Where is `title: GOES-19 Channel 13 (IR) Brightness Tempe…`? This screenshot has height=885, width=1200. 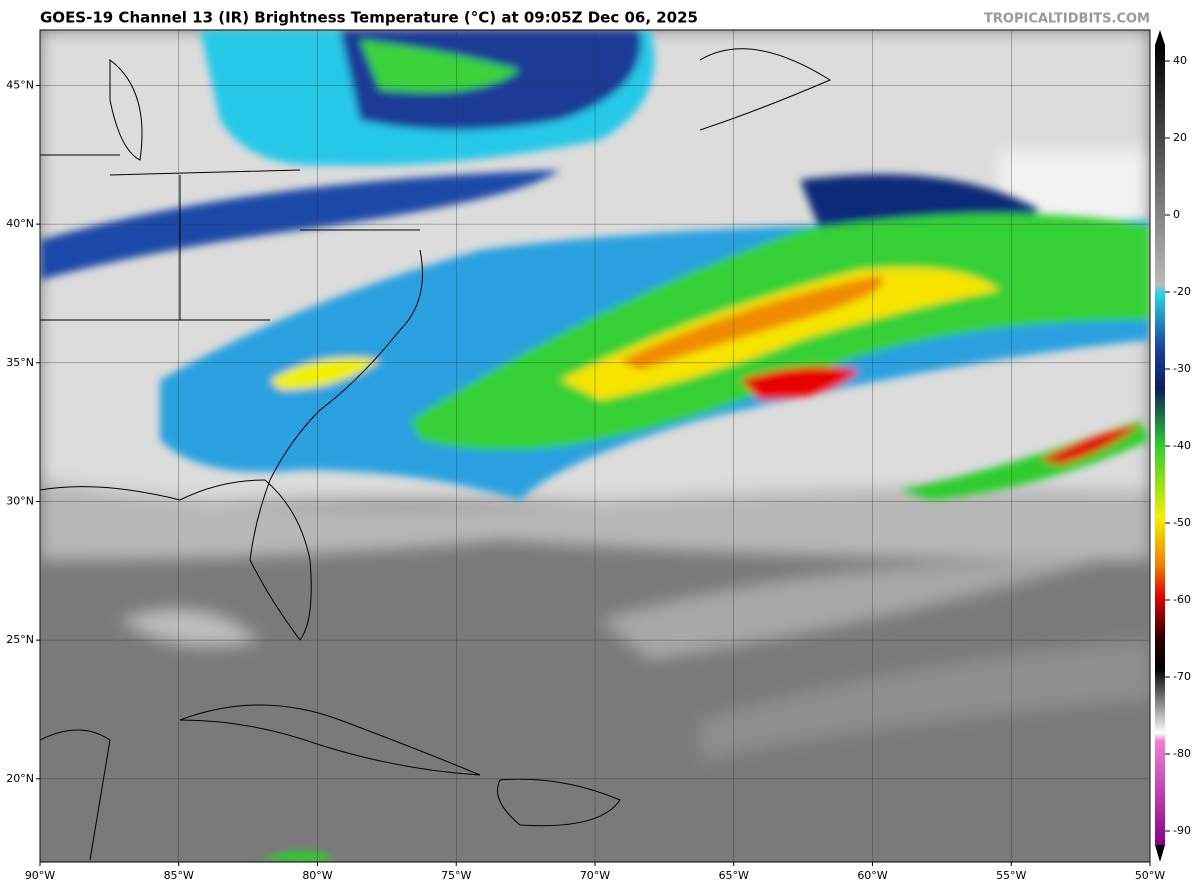
title: GOES-19 Channel 13 (IR) Brightness Tempe… is located at coordinates (369, 18).